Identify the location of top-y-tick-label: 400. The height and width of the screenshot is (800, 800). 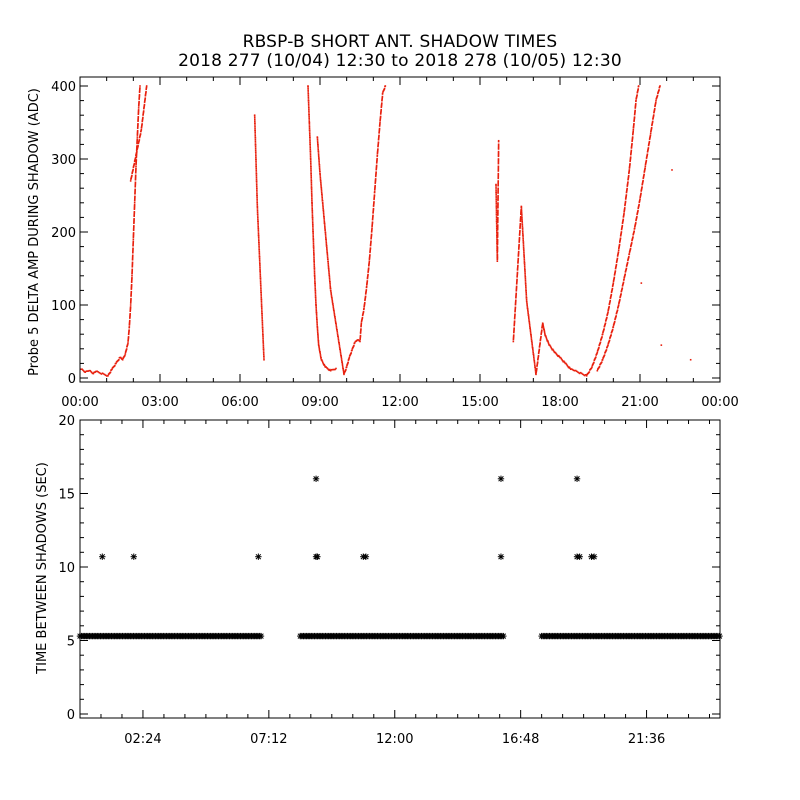
(63, 87).